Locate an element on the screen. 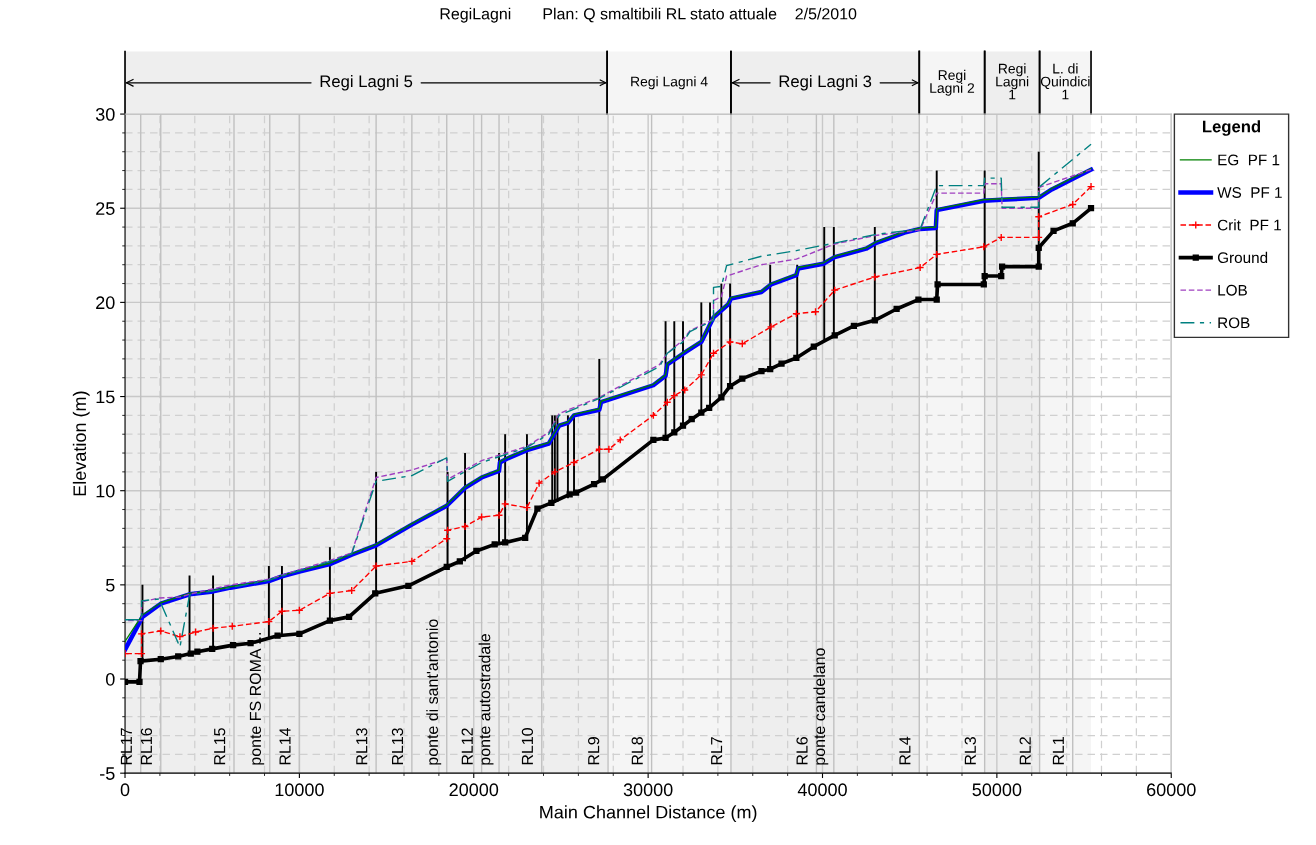  ref-line-label: ponte autostradale is located at coordinates (486, 699).